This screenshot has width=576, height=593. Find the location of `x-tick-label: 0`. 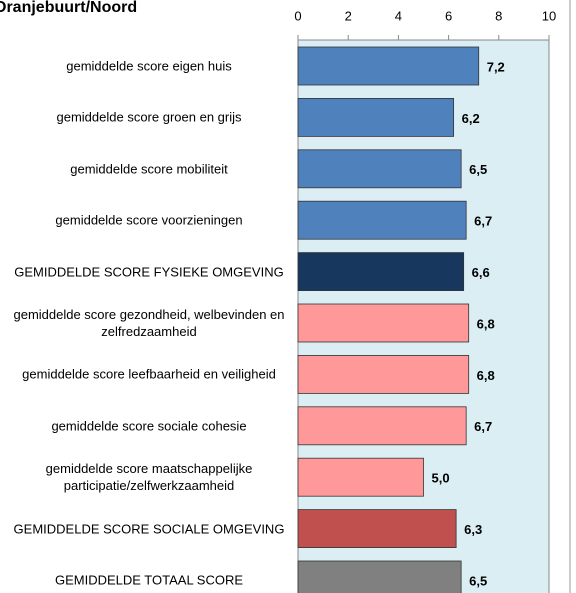

x-tick-label: 0 is located at coordinates (297, 15).